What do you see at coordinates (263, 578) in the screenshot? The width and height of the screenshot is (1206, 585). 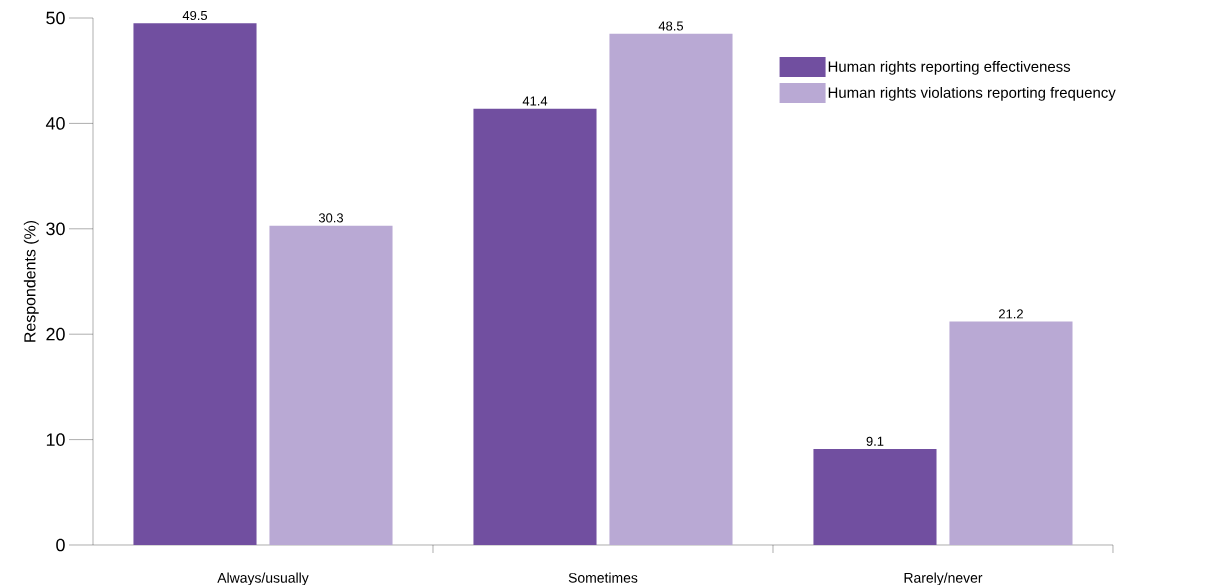 I see `x-tick-label: Always/usually` at bounding box center [263, 578].